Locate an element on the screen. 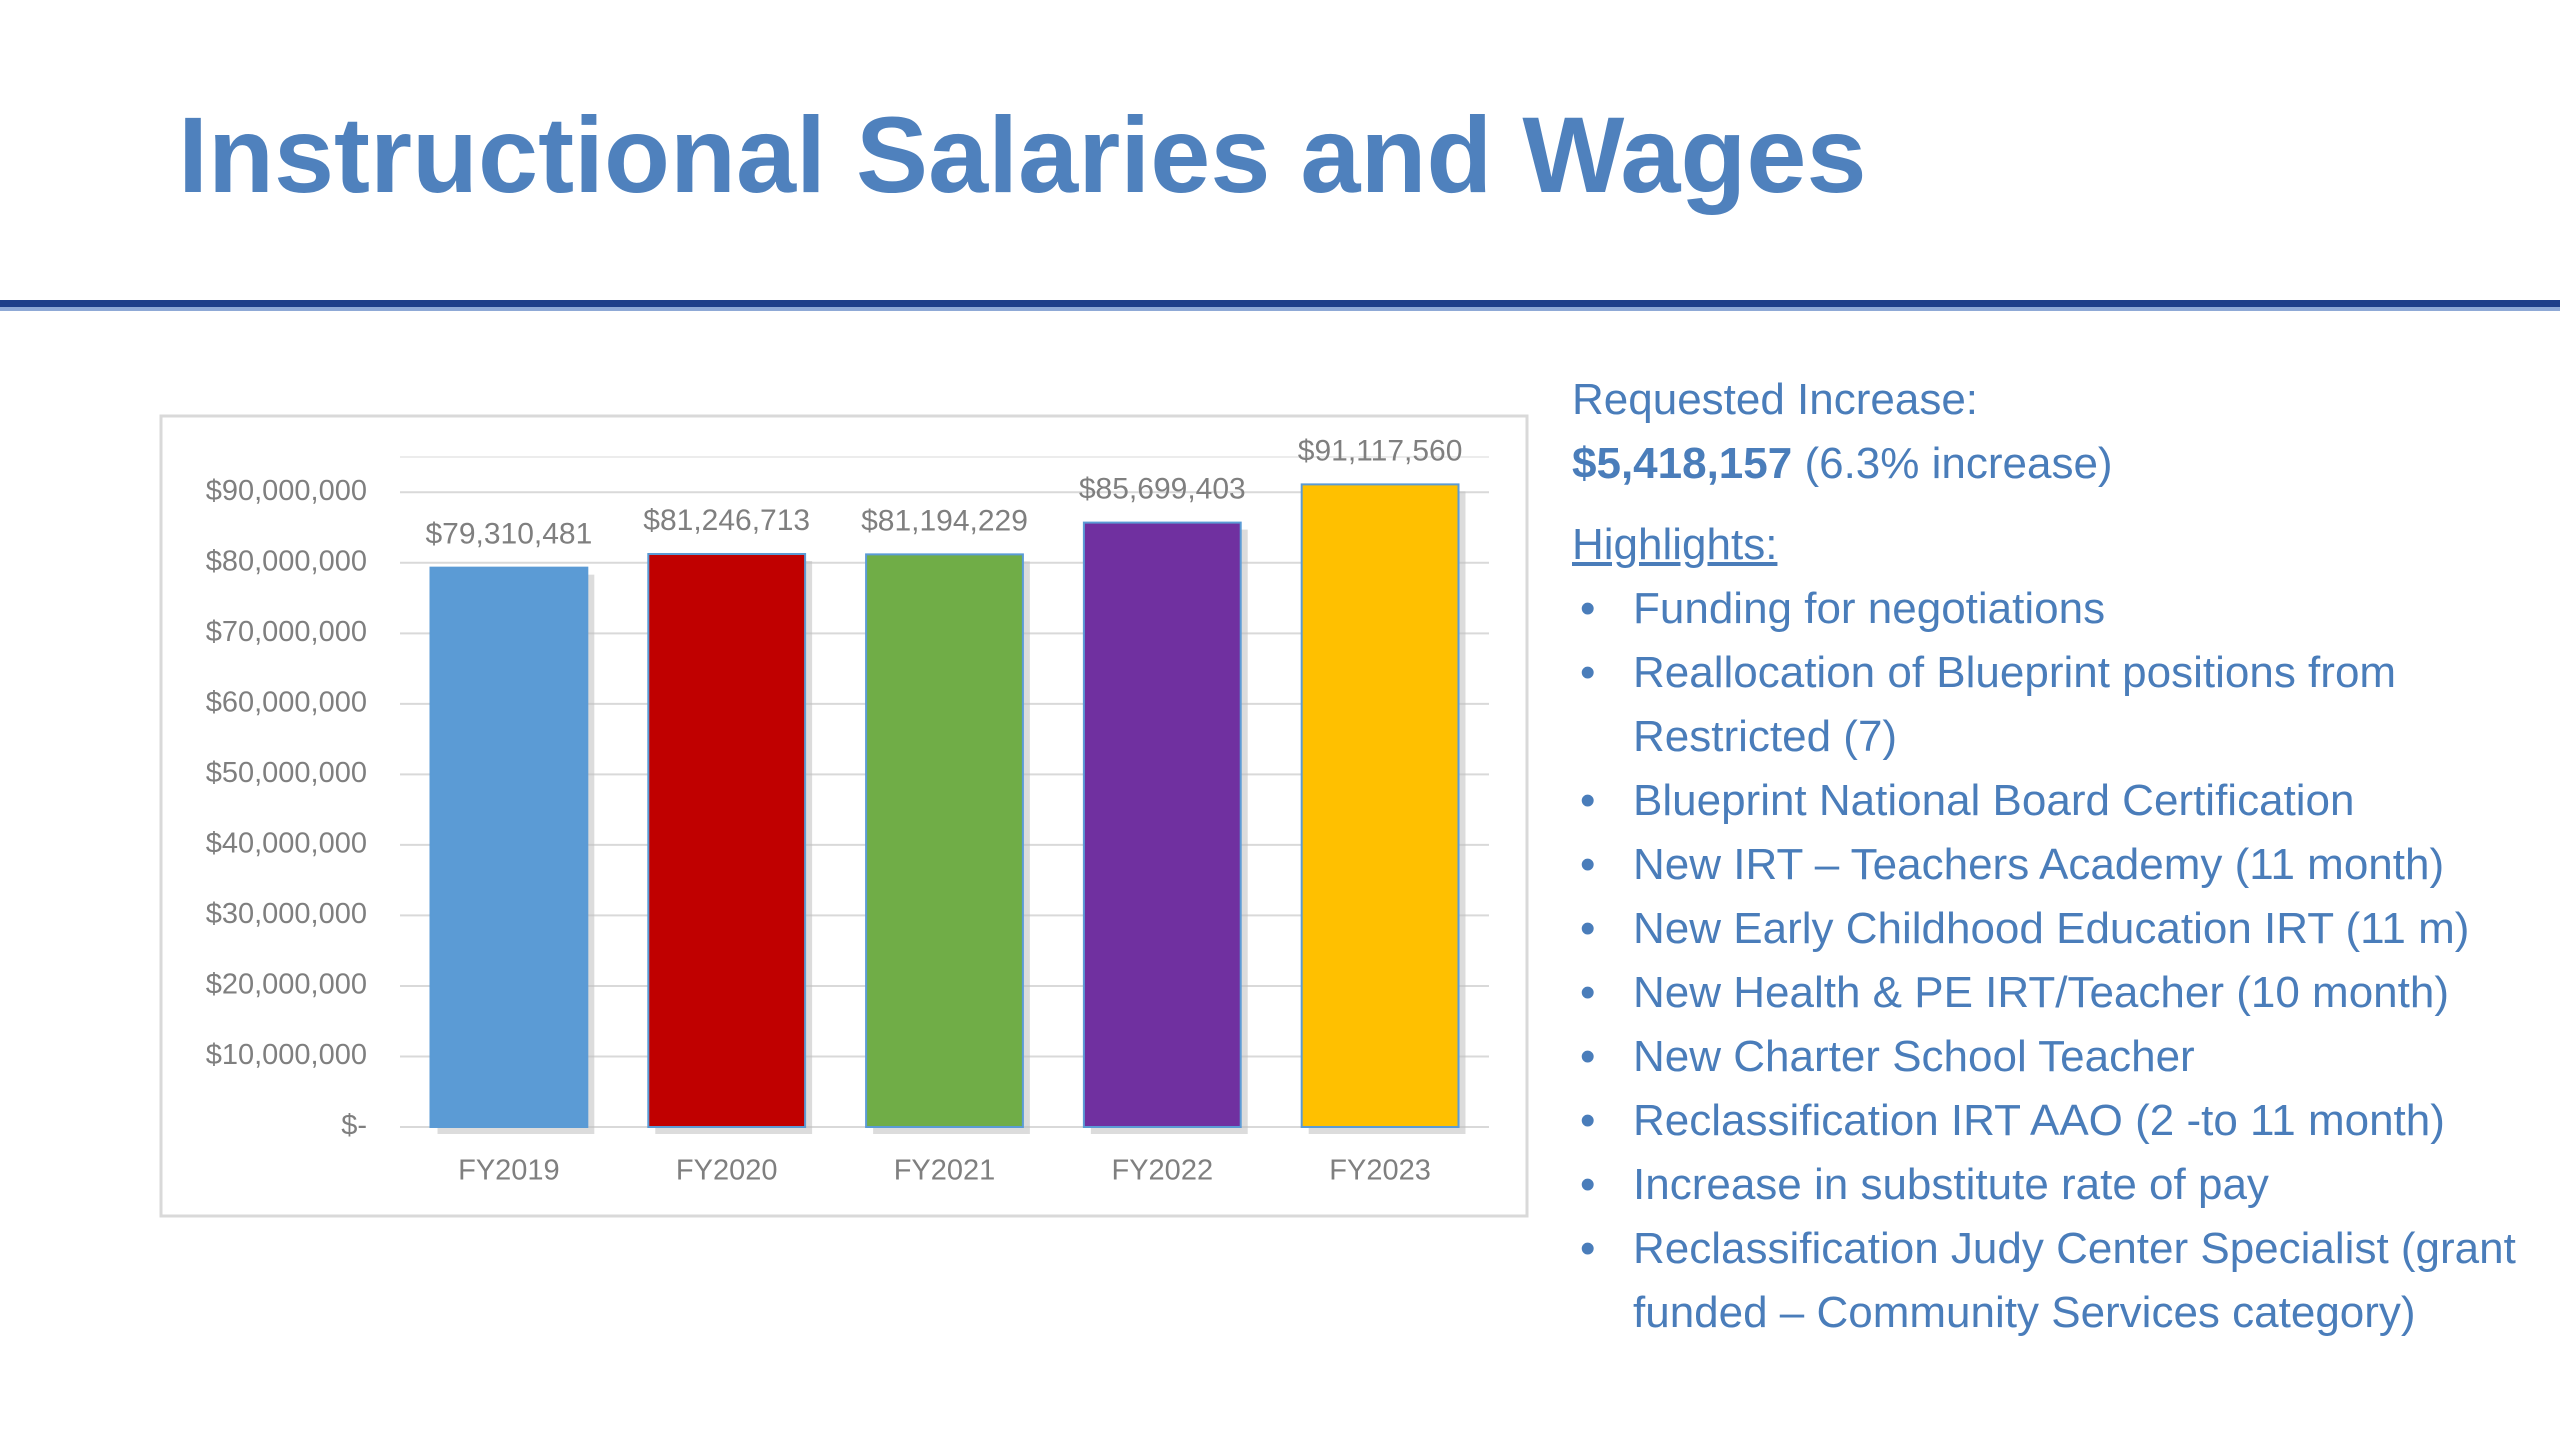 Image resolution: width=2560 pixels, height=1440 pixels. value-label: $81,194,229 is located at coordinates (944, 520).